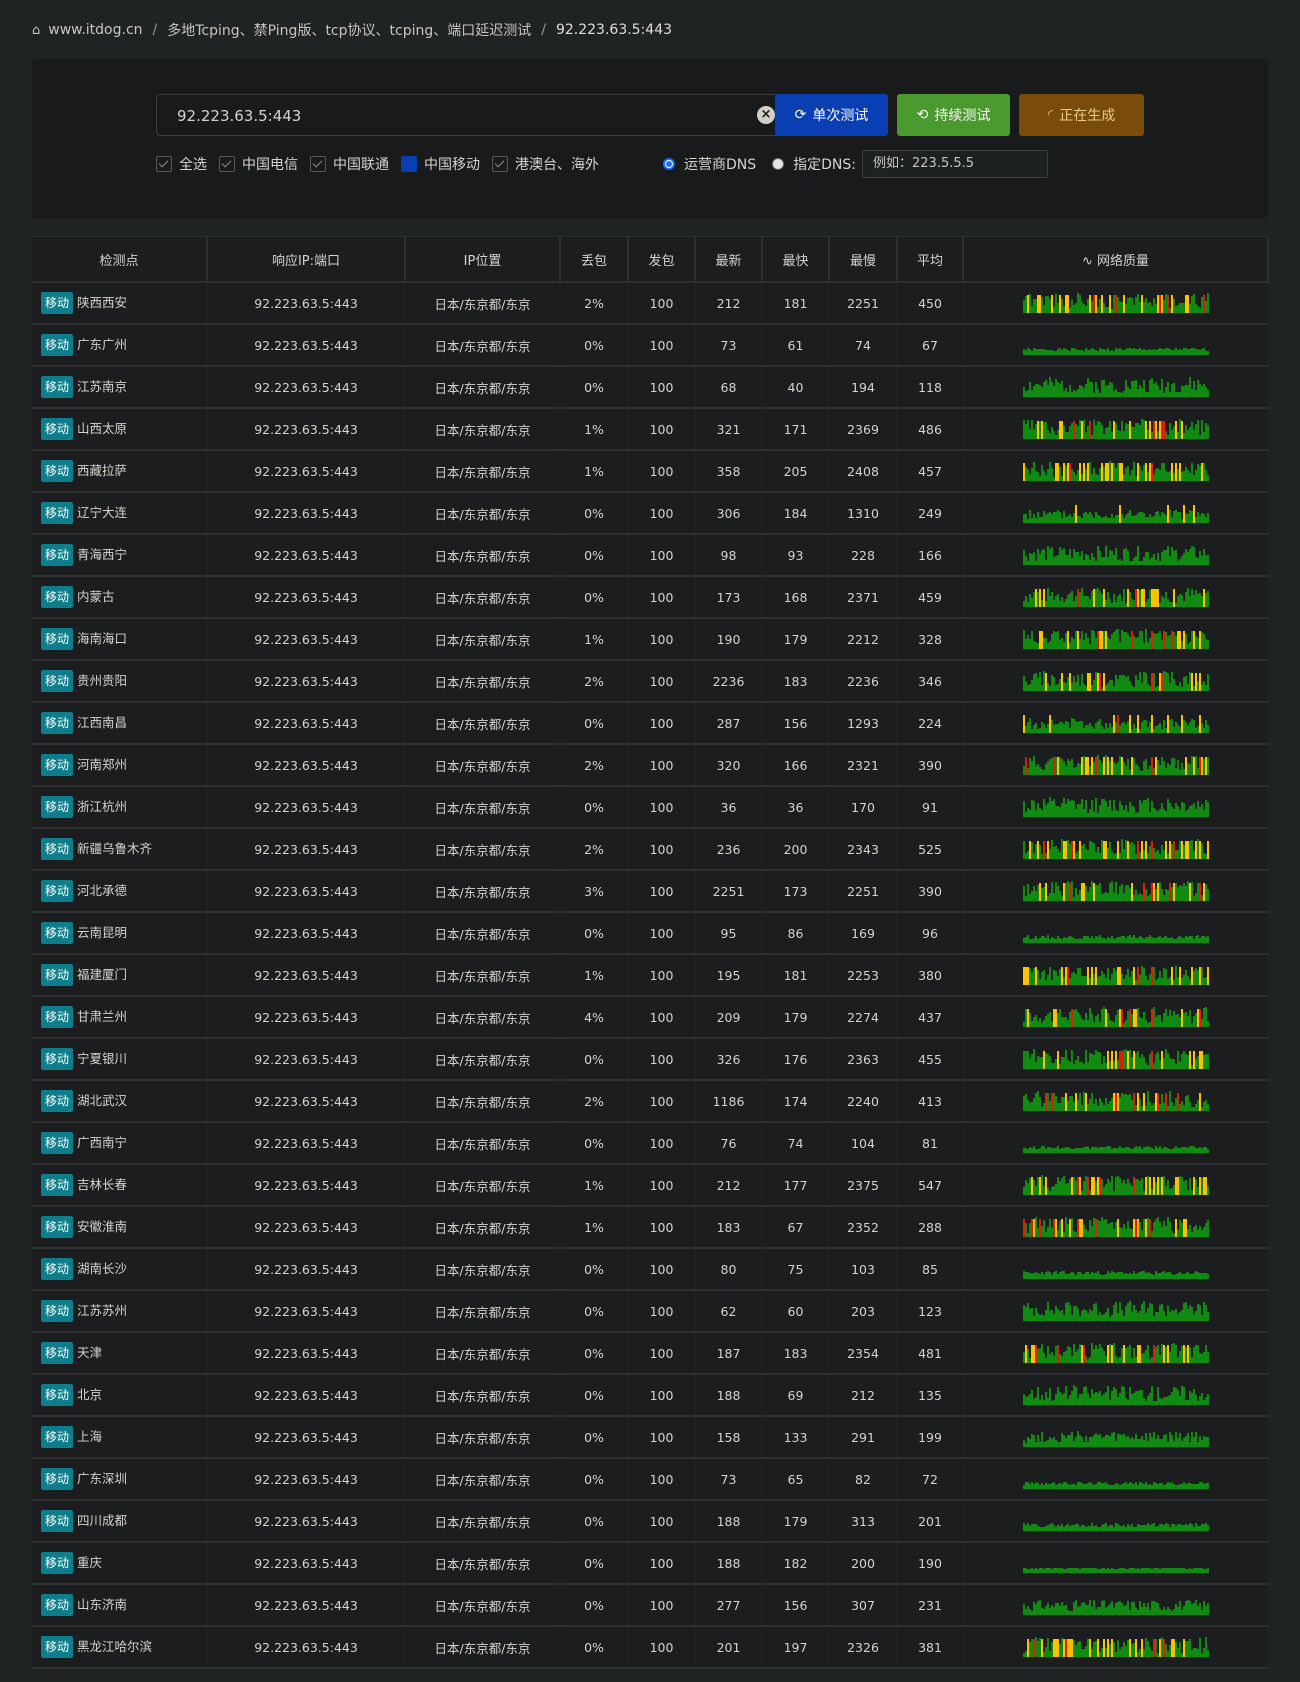 The width and height of the screenshot is (1300, 1682). What do you see at coordinates (349, 31) in the screenshot?
I see `breadcrumb-section-link: 多地Tcping、禁Ping版、tcp协议、tcping、端口延迟测试` at bounding box center [349, 31].